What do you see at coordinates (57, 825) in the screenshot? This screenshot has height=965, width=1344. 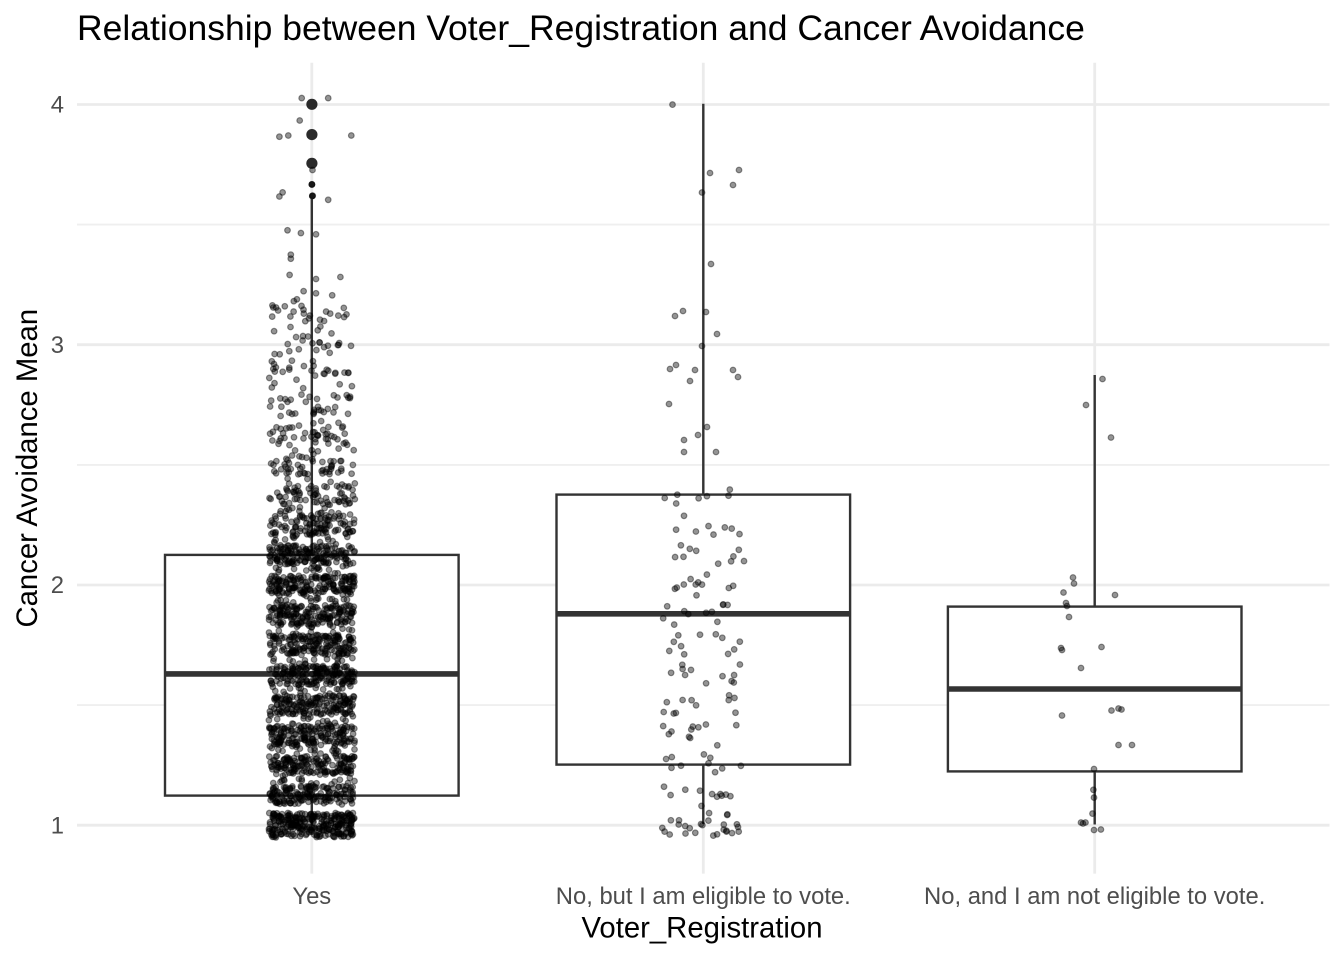 I see `svg-text: 1` at bounding box center [57, 825].